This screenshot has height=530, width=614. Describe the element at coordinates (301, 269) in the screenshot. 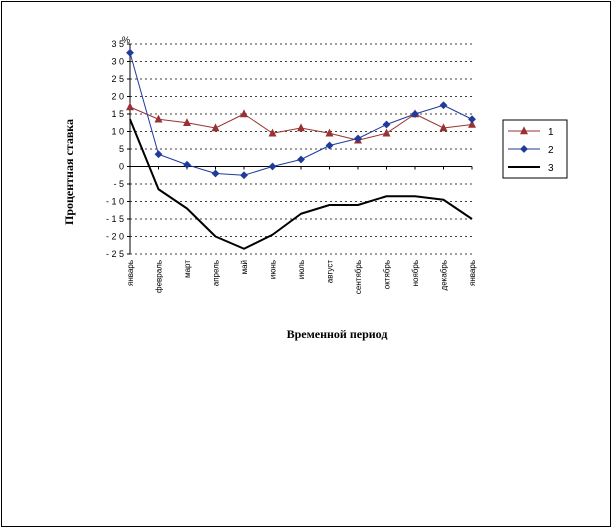

I see `x-tick-label: июль` at that location.